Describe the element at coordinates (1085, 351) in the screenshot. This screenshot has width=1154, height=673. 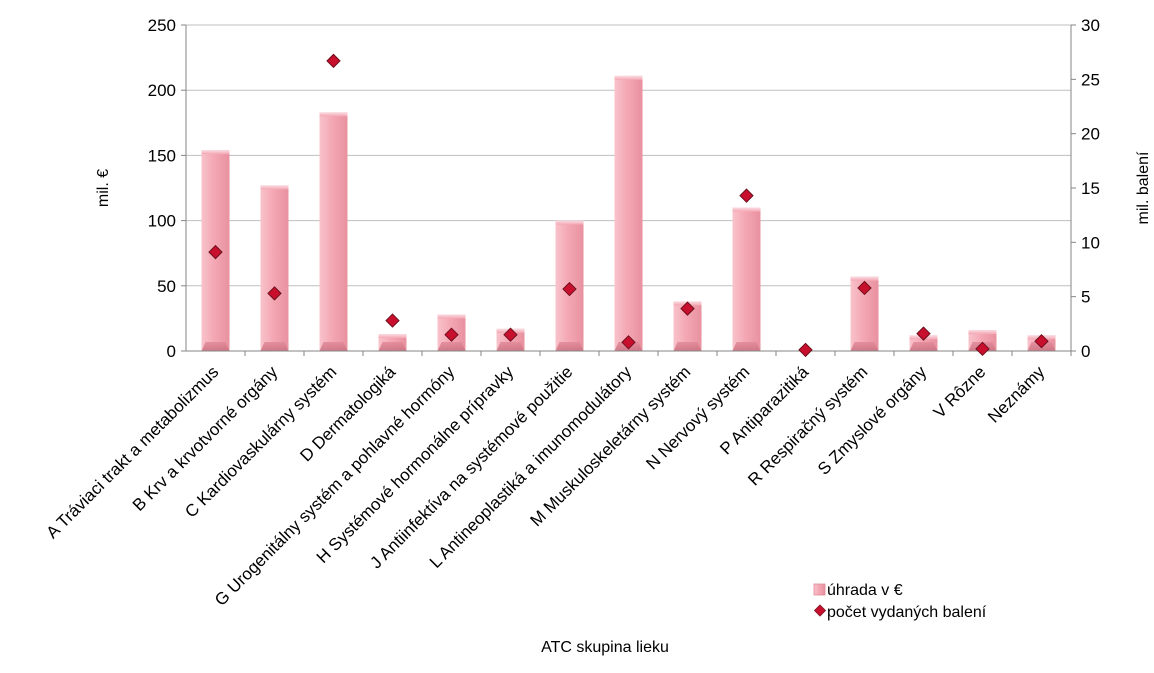
I see `y2-tick-label: 0` at that location.